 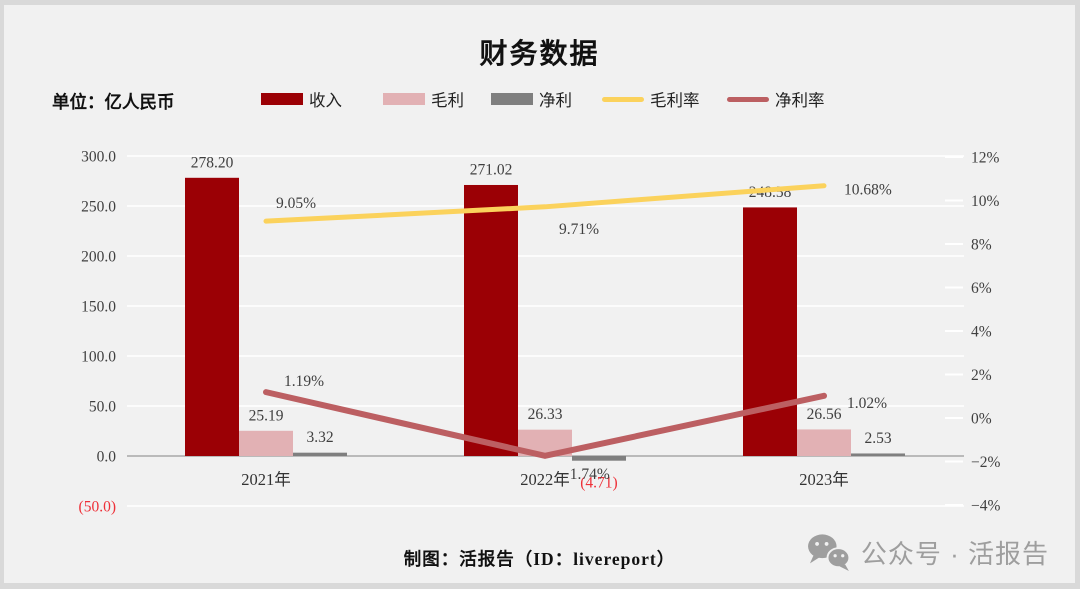 What do you see at coordinates (985, 201) in the screenshot?
I see `right-axis-label: 10%` at bounding box center [985, 201].